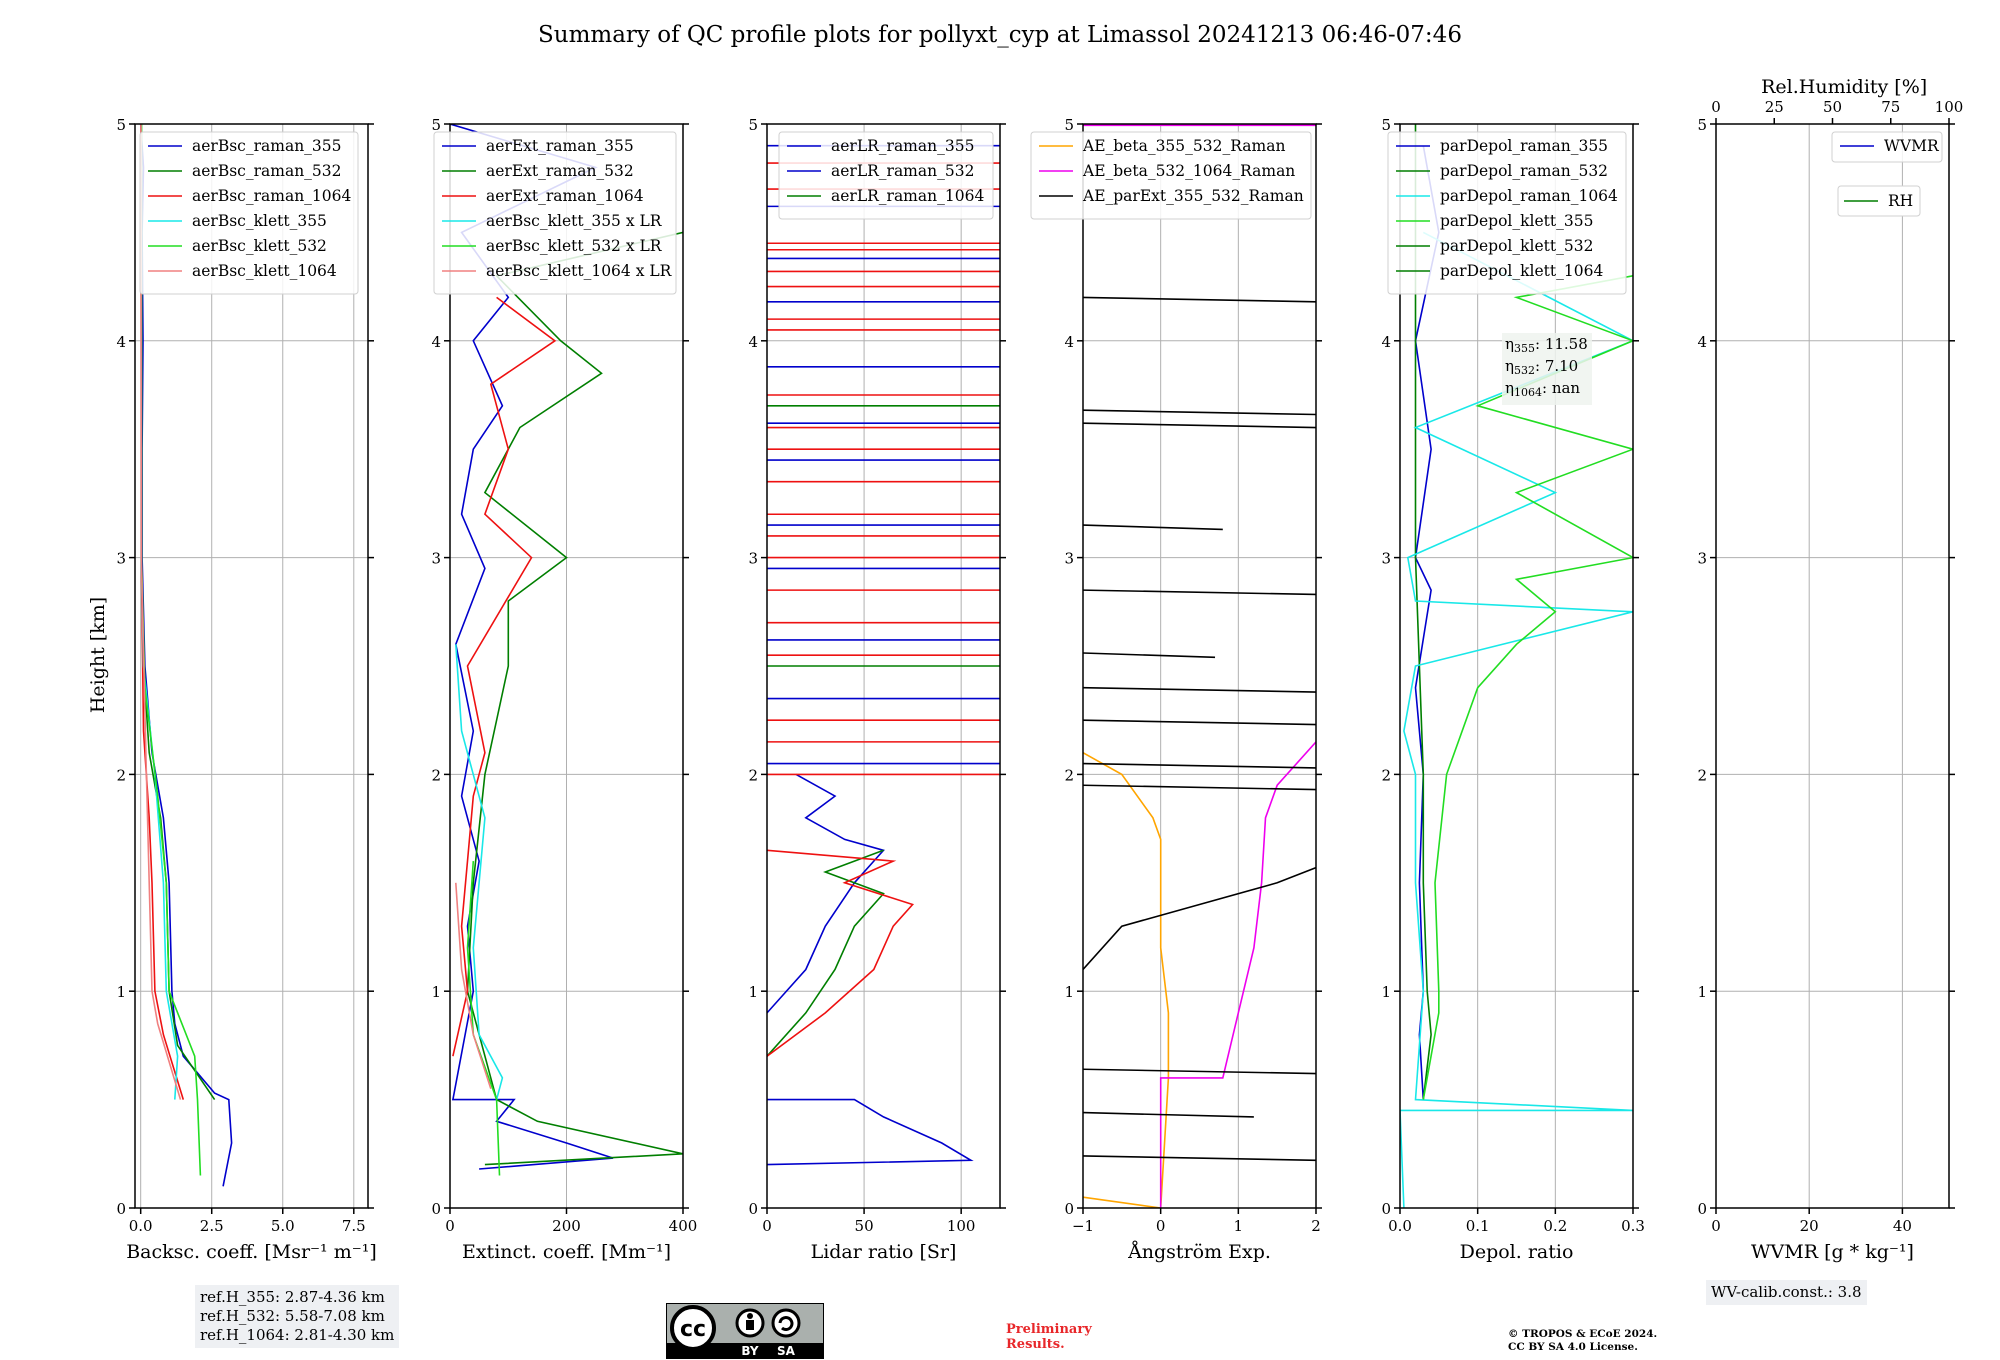  What do you see at coordinates (749, 1351) in the screenshot?
I see `by-label: BY` at bounding box center [749, 1351].